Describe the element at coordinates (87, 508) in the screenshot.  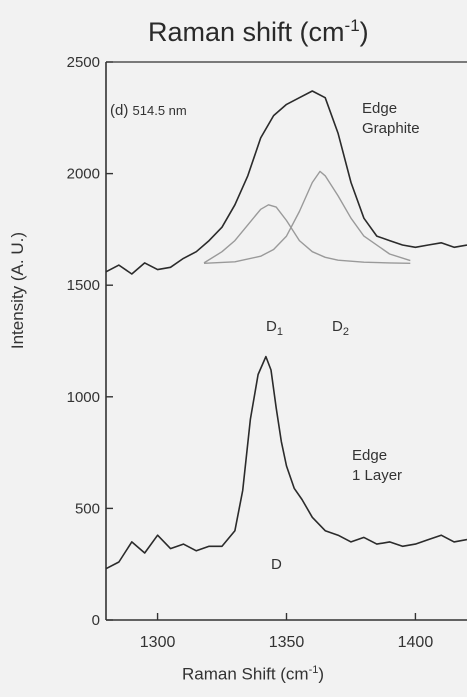
I see `y-tick-label: 500` at that location.